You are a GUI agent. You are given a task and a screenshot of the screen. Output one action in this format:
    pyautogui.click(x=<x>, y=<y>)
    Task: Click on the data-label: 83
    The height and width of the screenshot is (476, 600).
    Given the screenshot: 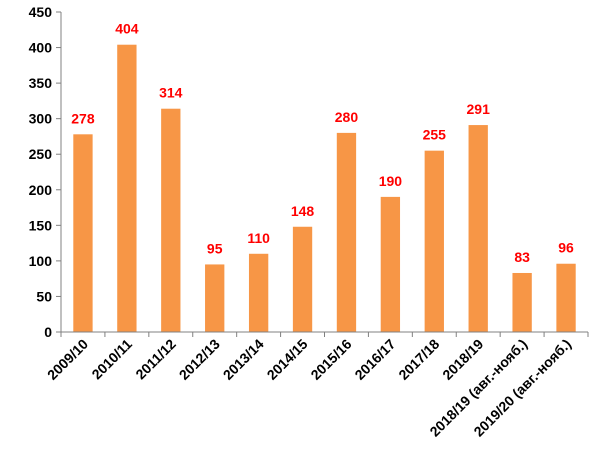 What is the action you would take?
    pyautogui.click(x=522, y=257)
    